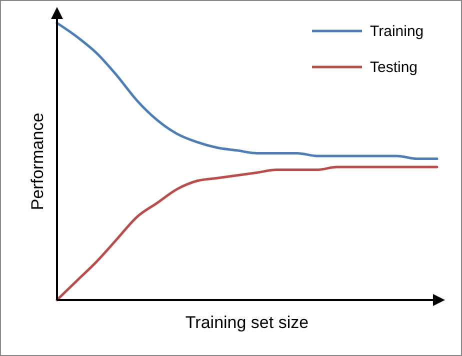 The image size is (462, 356). I want to click on legend-label: Training, so click(397, 31).